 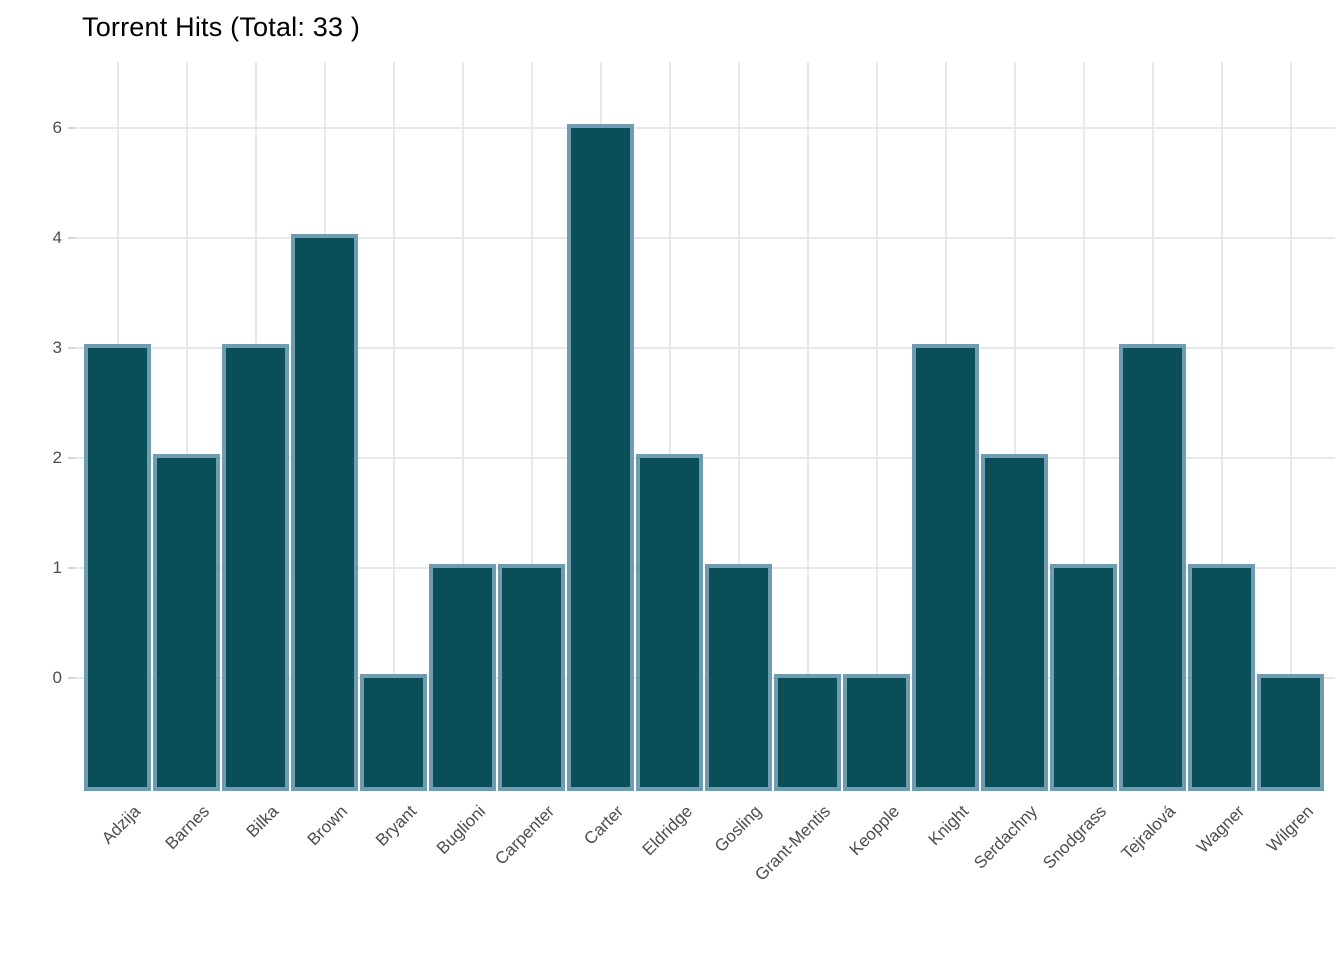 What do you see at coordinates (221, 27) in the screenshot?
I see `chart-title: Torrent Hits (Total: 33 )` at bounding box center [221, 27].